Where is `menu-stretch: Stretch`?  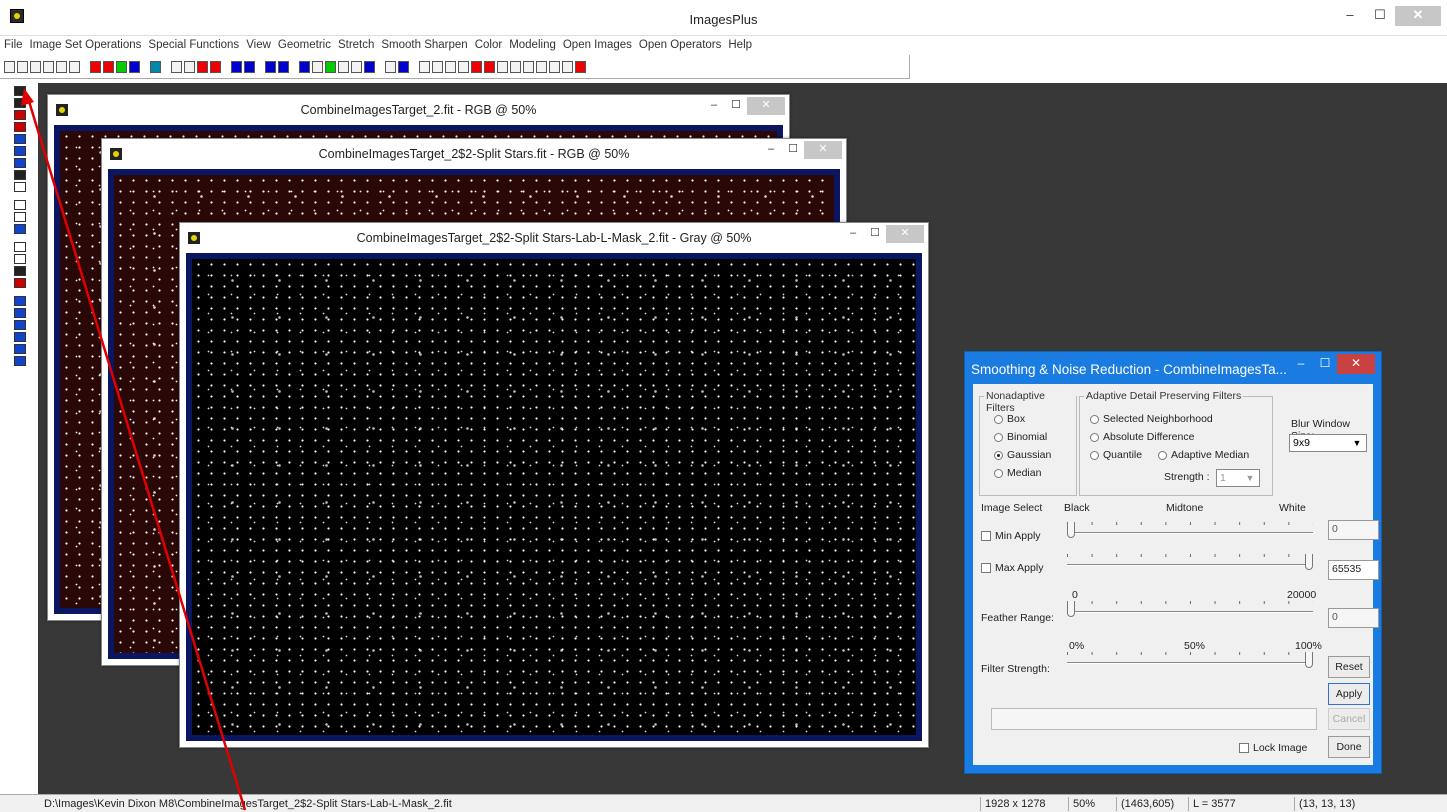
menu-stretch: Stretch is located at coordinates (356, 45).